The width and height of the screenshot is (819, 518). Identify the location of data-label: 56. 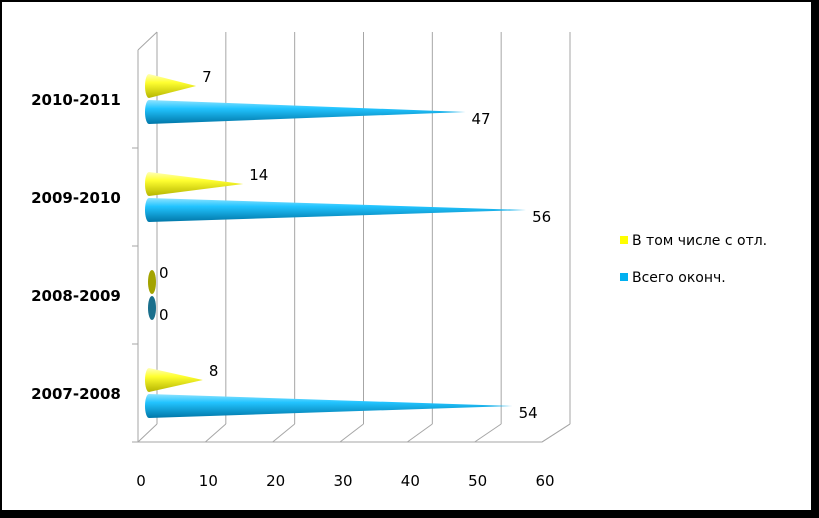
(541, 217).